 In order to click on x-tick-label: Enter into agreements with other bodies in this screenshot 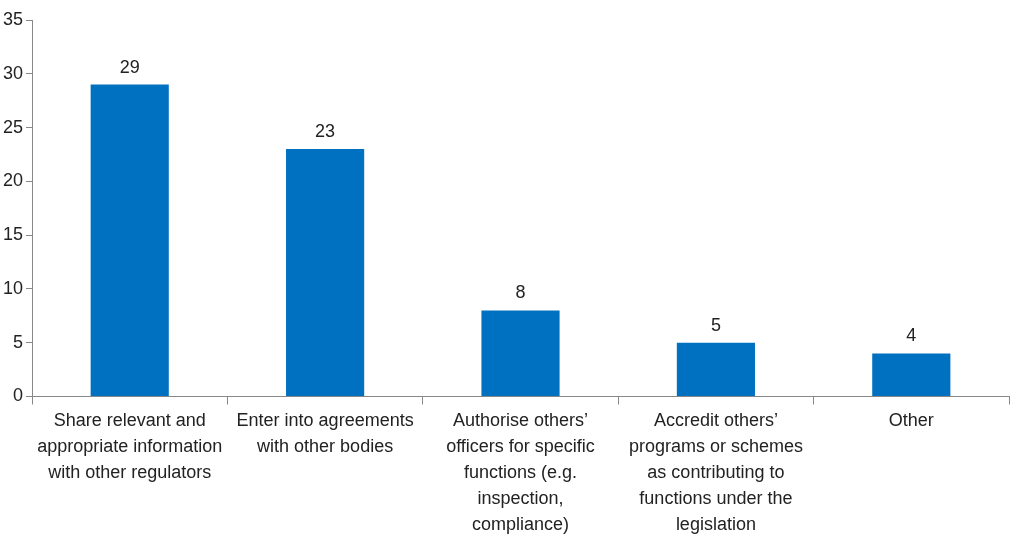, I will do `click(325, 432)`.